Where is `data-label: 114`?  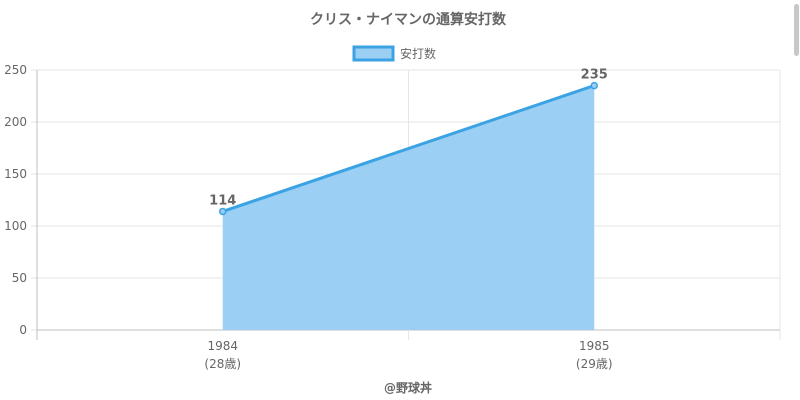
data-label: 114 is located at coordinates (222, 200).